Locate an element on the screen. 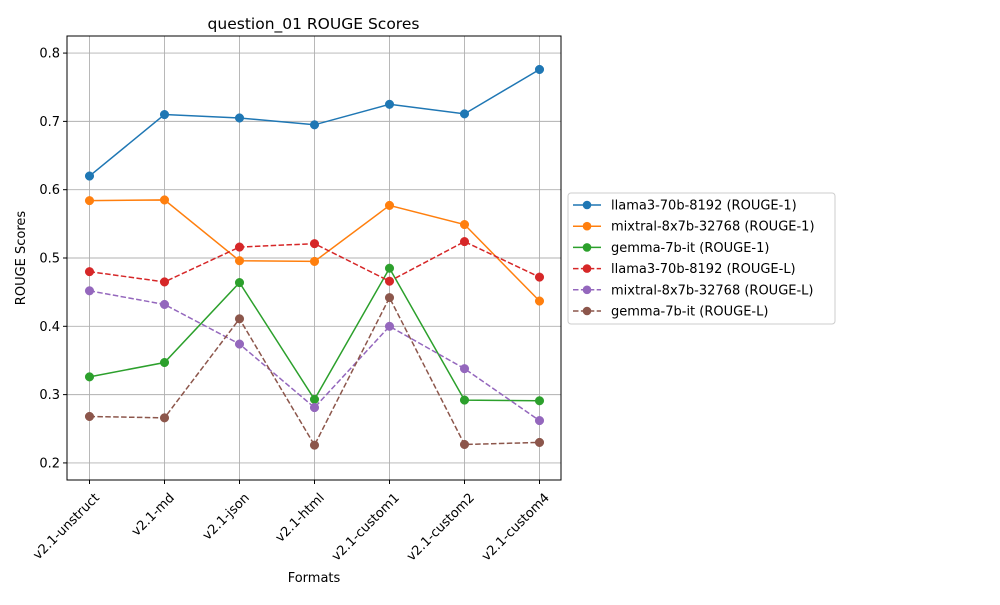  legend-label: gemma-7b-it (ROUGE-L) is located at coordinates (689, 312).